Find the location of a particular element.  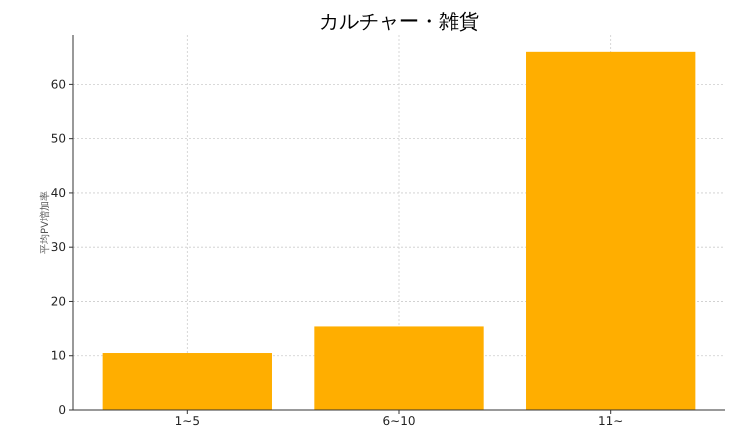

chart-title: カルチャー・雑貨 is located at coordinates (399, 21).